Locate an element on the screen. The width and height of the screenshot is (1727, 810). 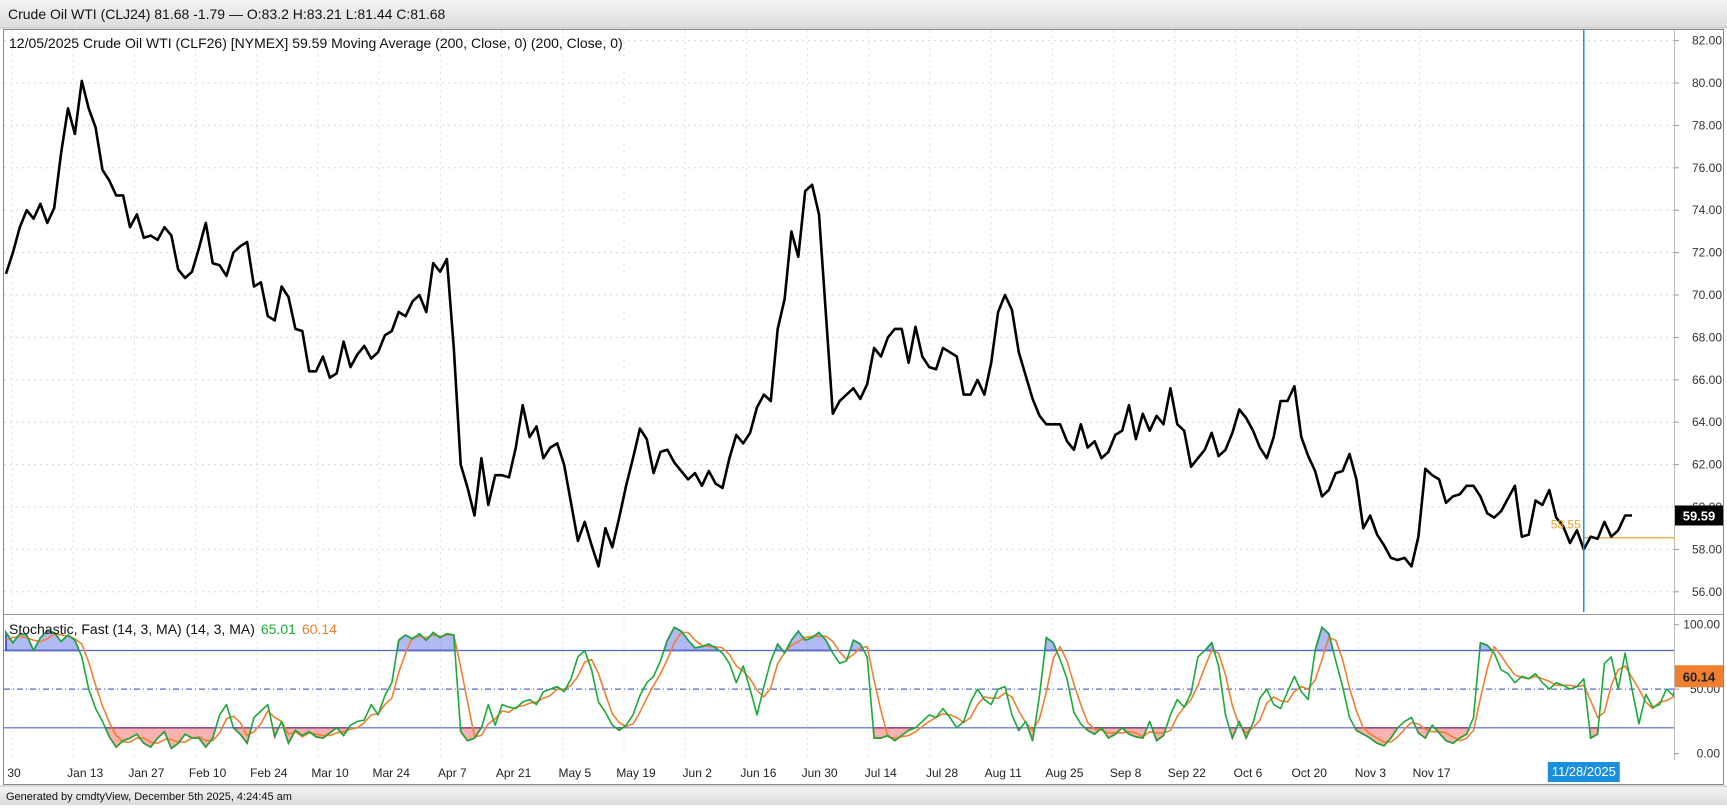
x-tick-label: Jun 16 is located at coordinates (758, 773).